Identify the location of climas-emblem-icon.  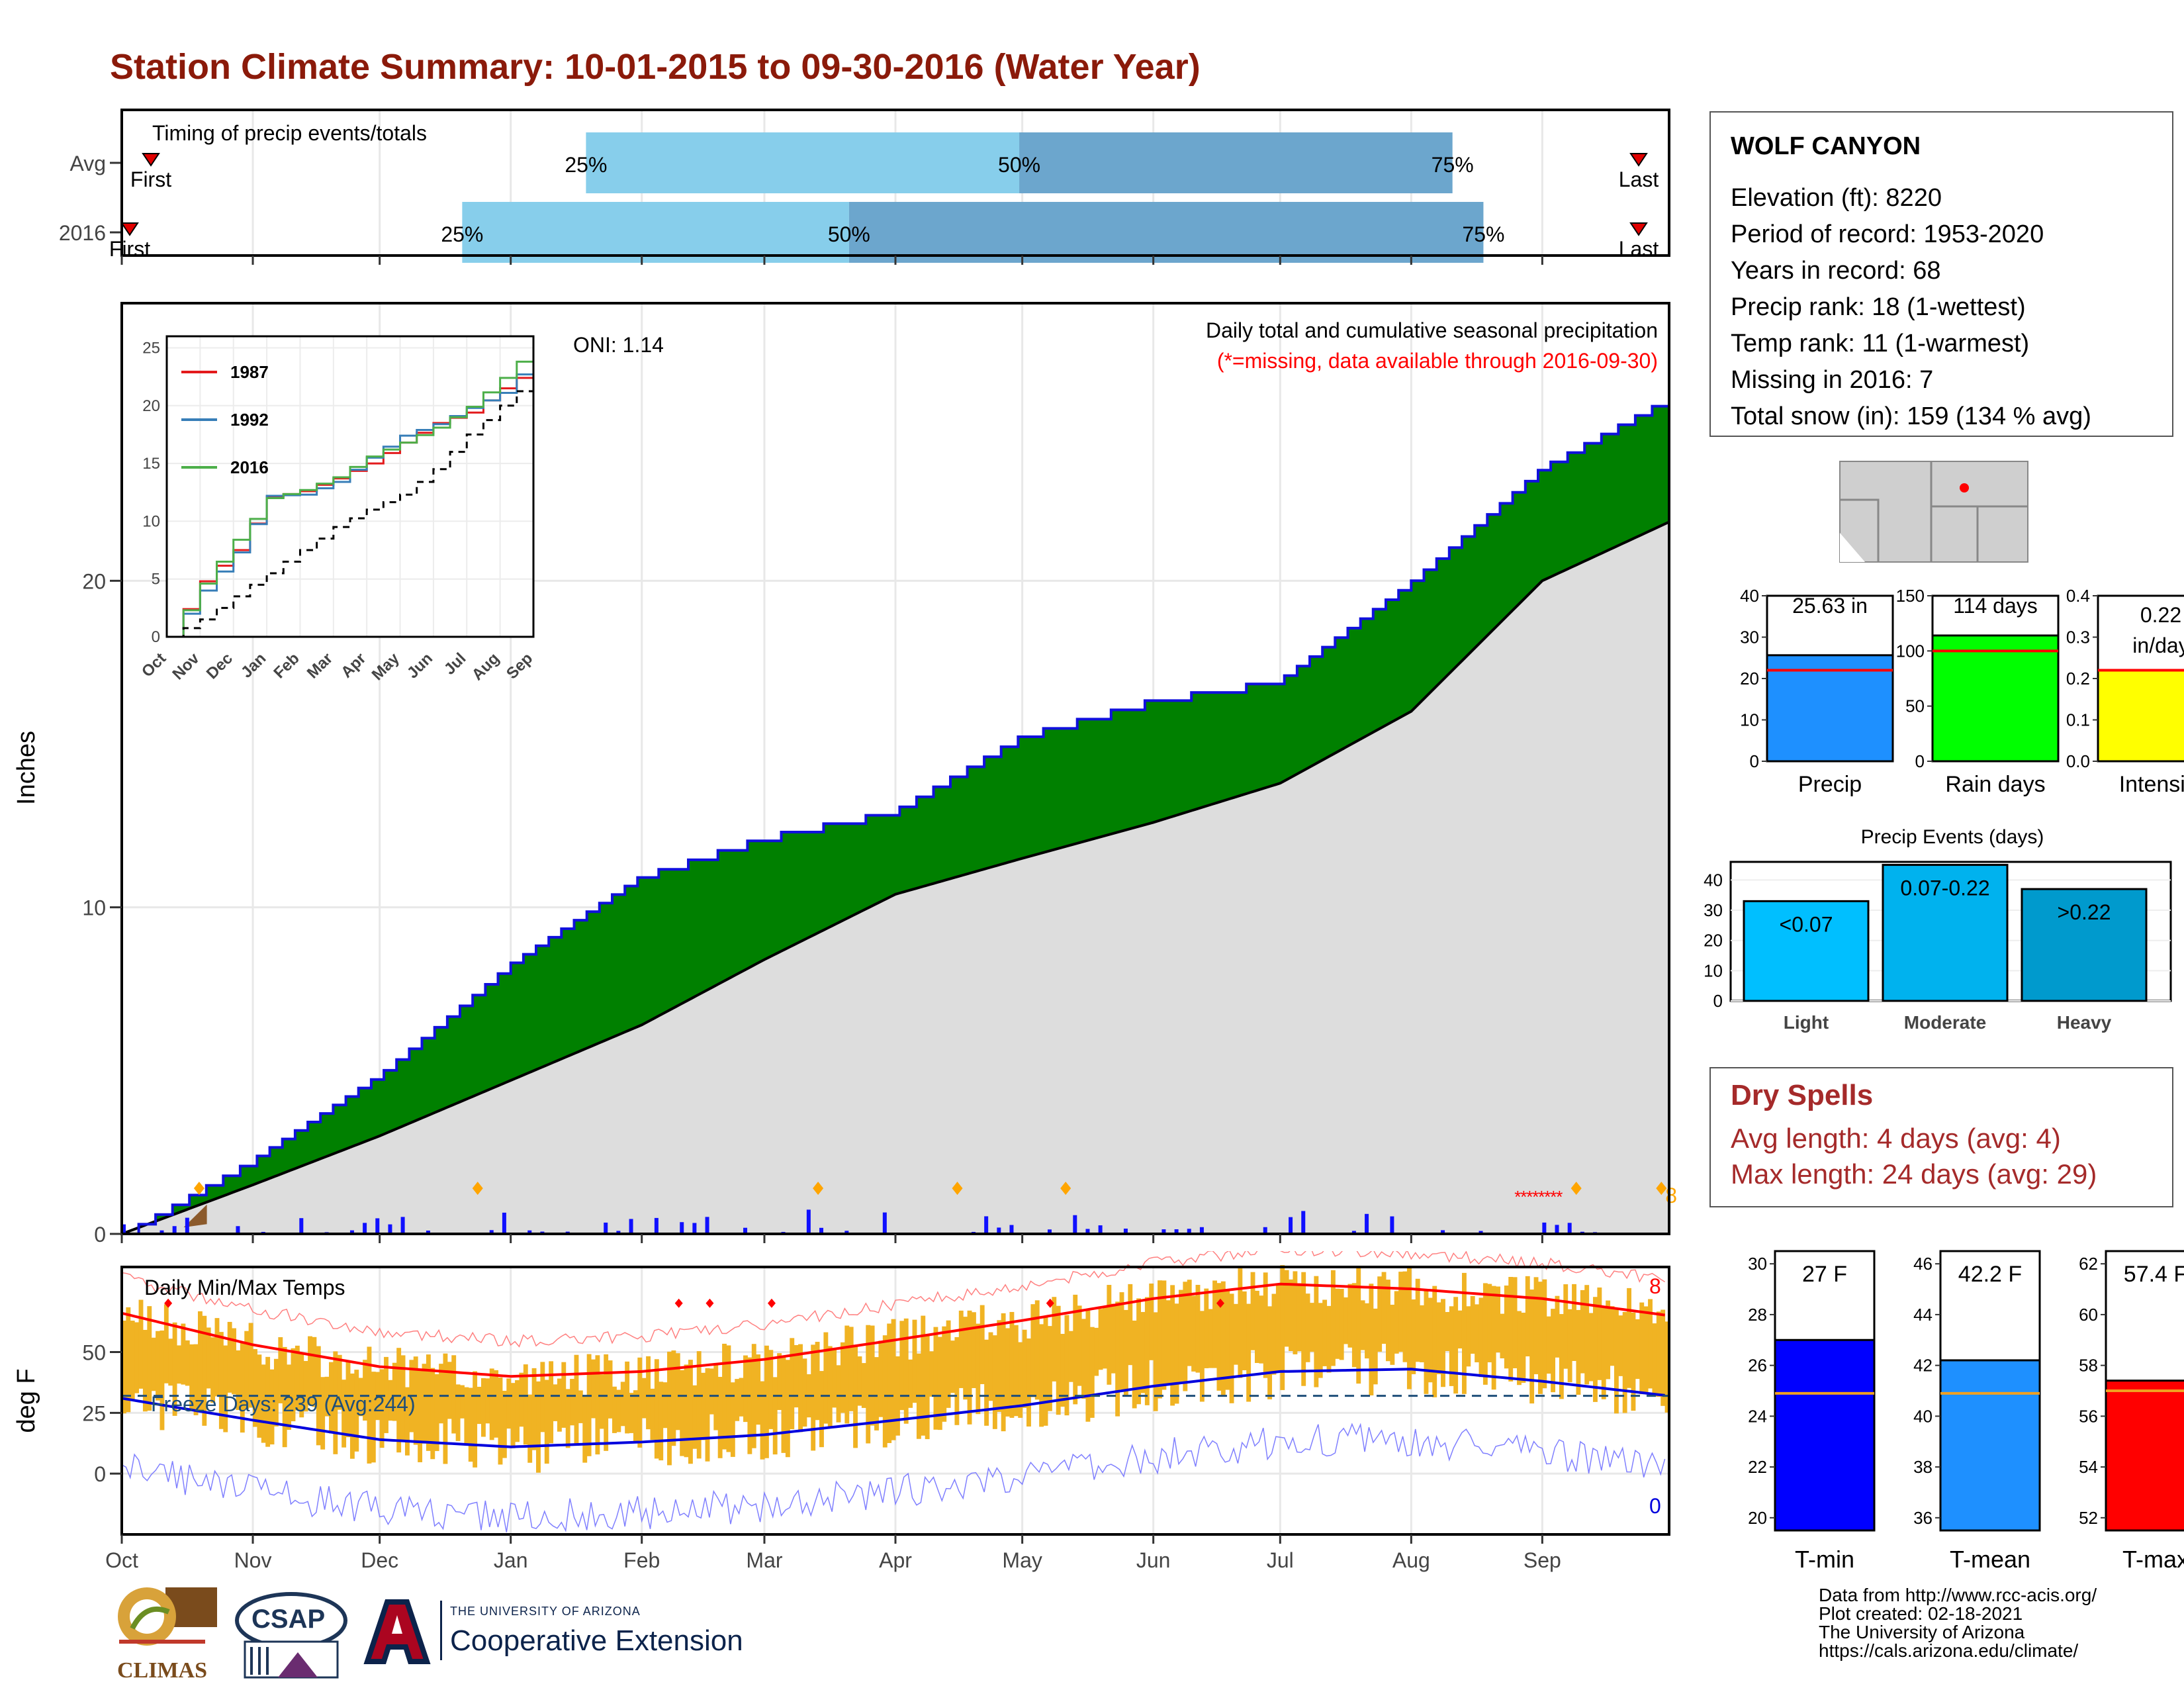
(167, 1616).